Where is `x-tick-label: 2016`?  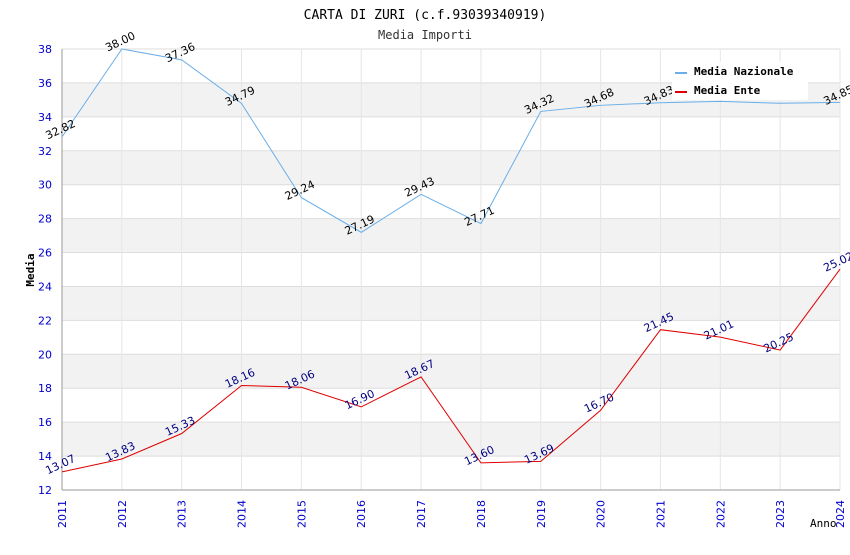 x-tick-label: 2016 is located at coordinates (361, 514).